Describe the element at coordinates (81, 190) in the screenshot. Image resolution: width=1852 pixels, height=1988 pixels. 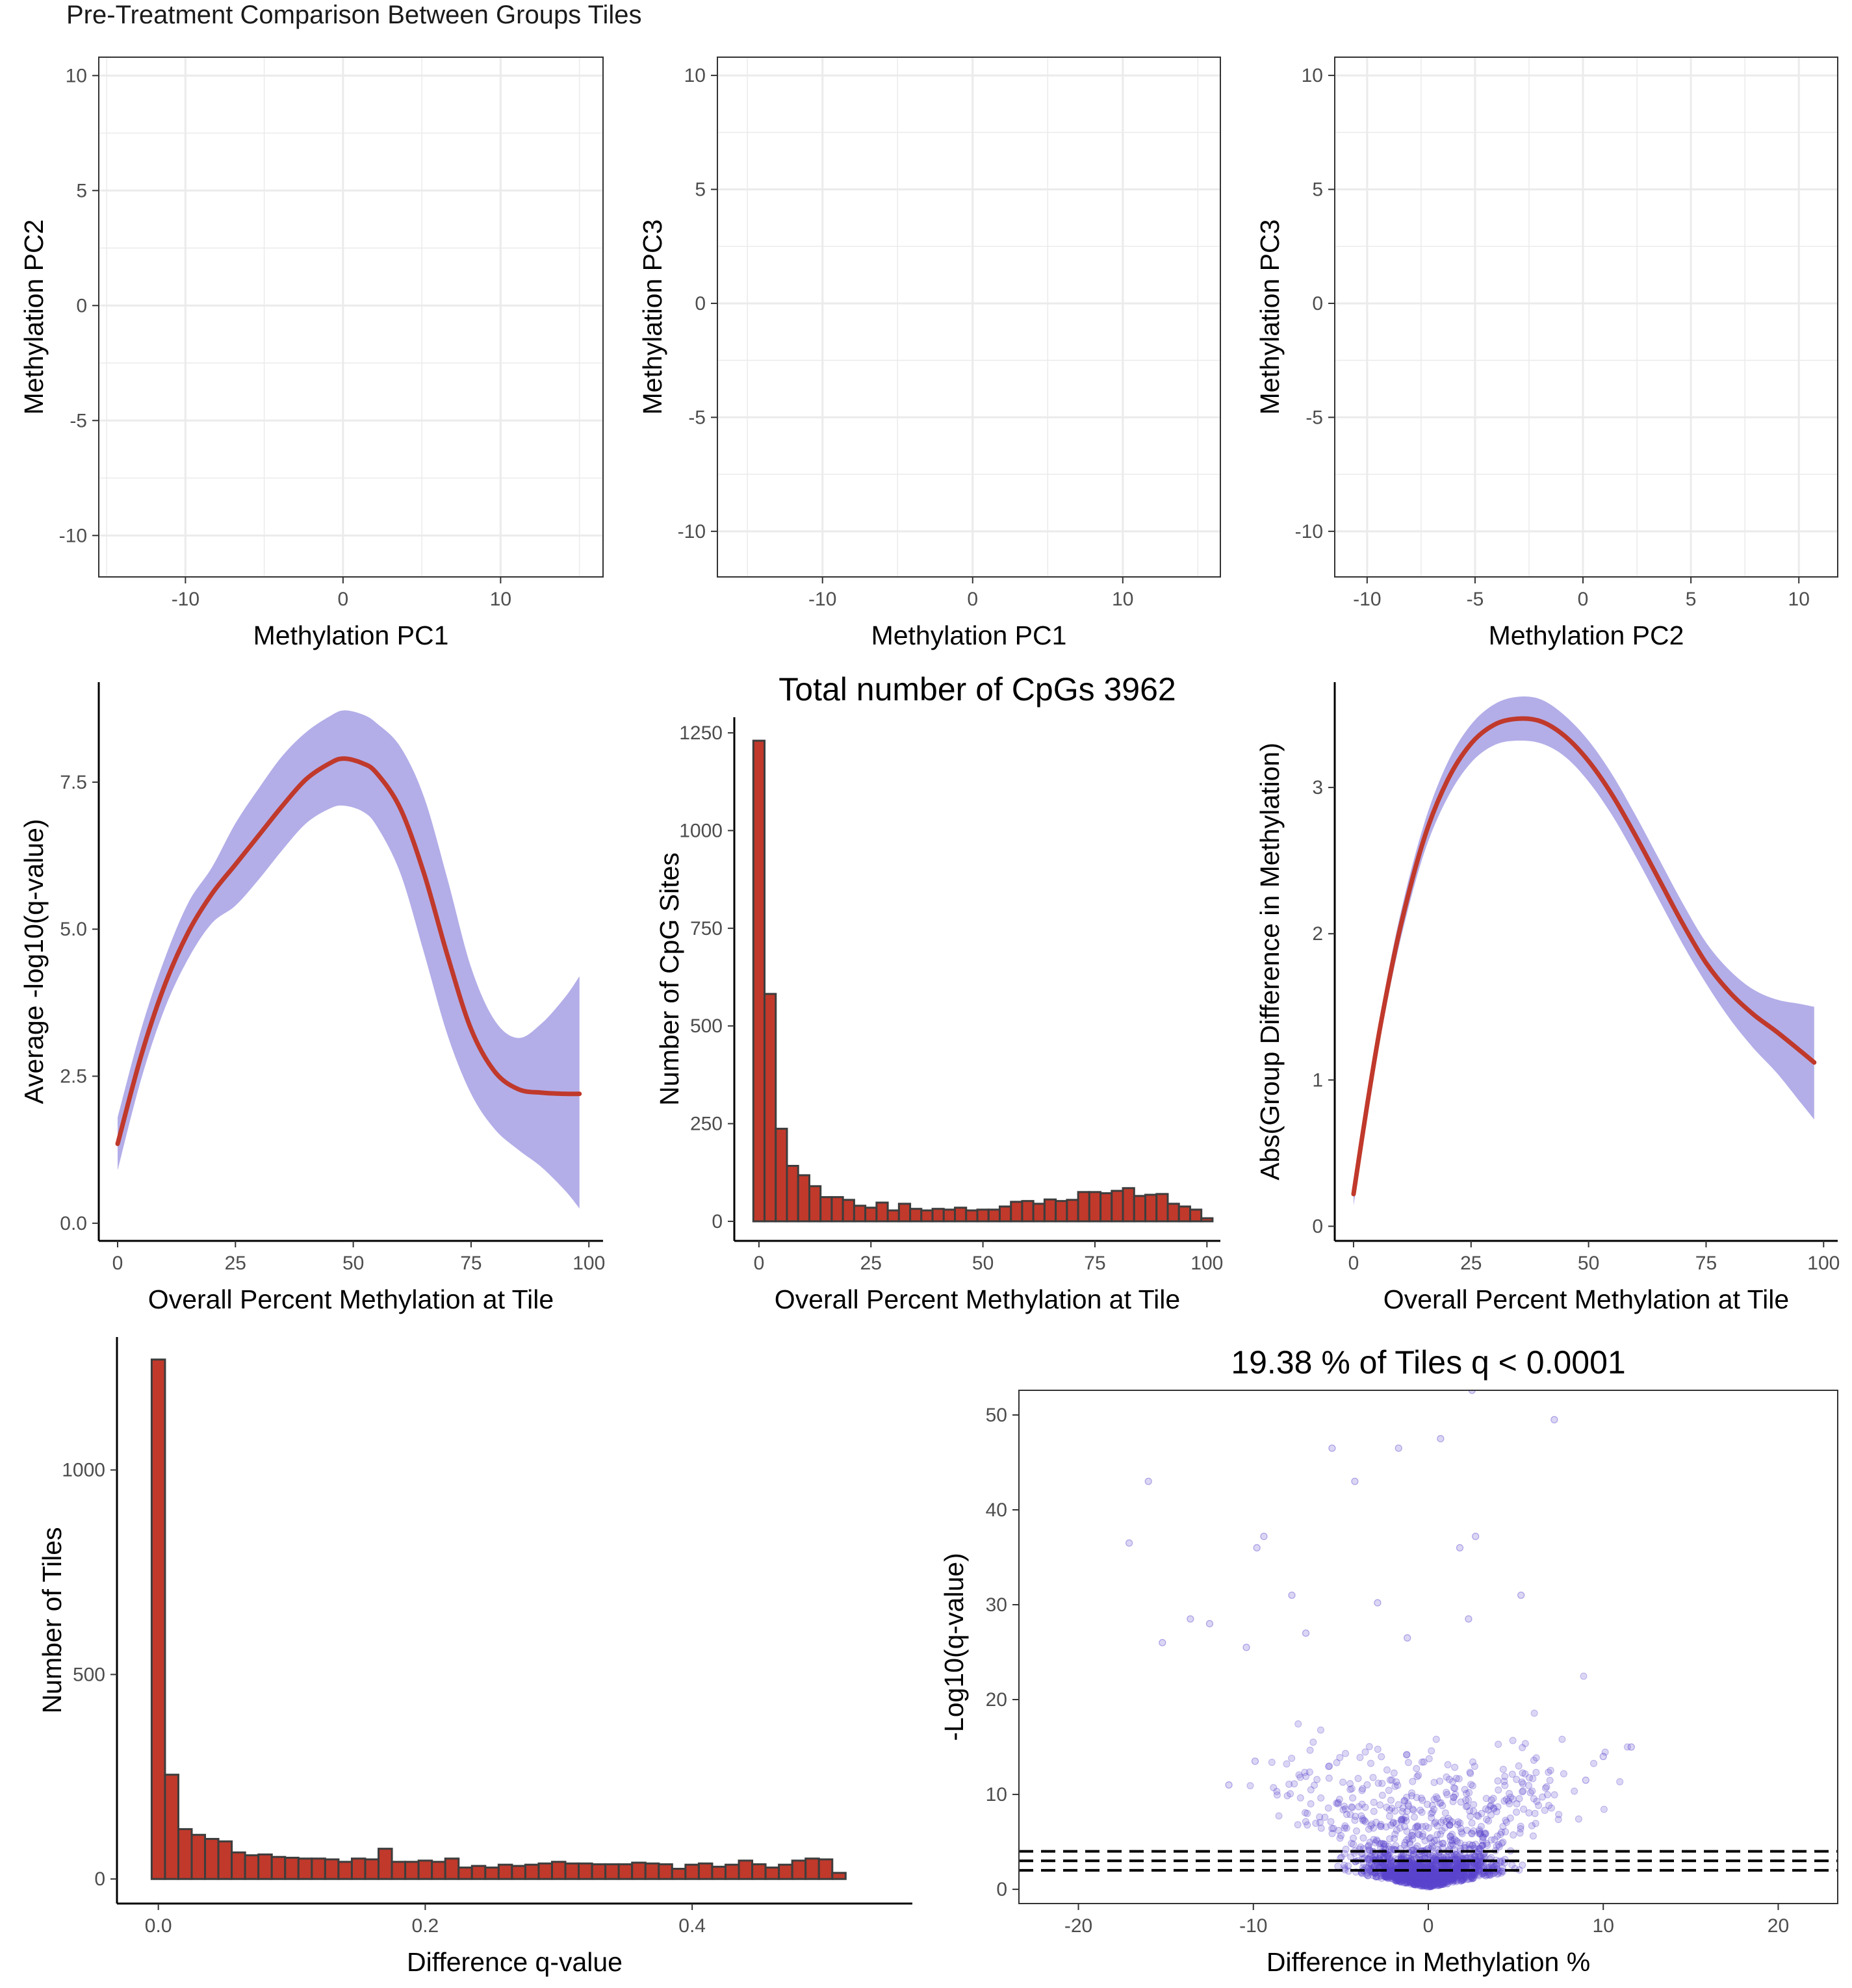
I see `y-tick-label: 5` at that location.